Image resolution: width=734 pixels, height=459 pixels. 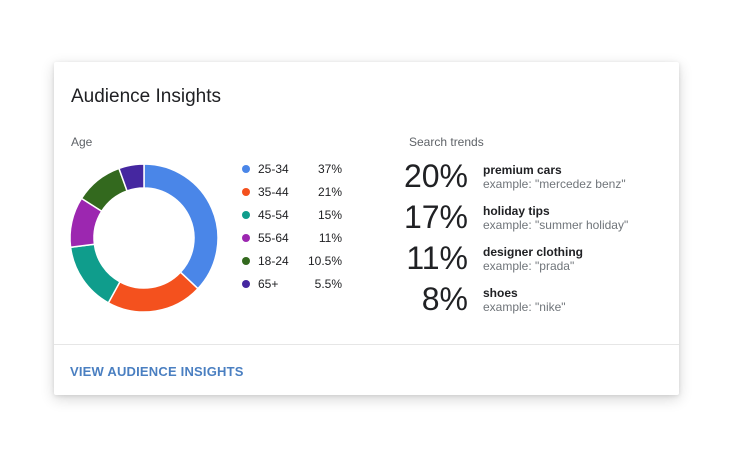 I want to click on age-section-label: Age, so click(x=82, y=142).